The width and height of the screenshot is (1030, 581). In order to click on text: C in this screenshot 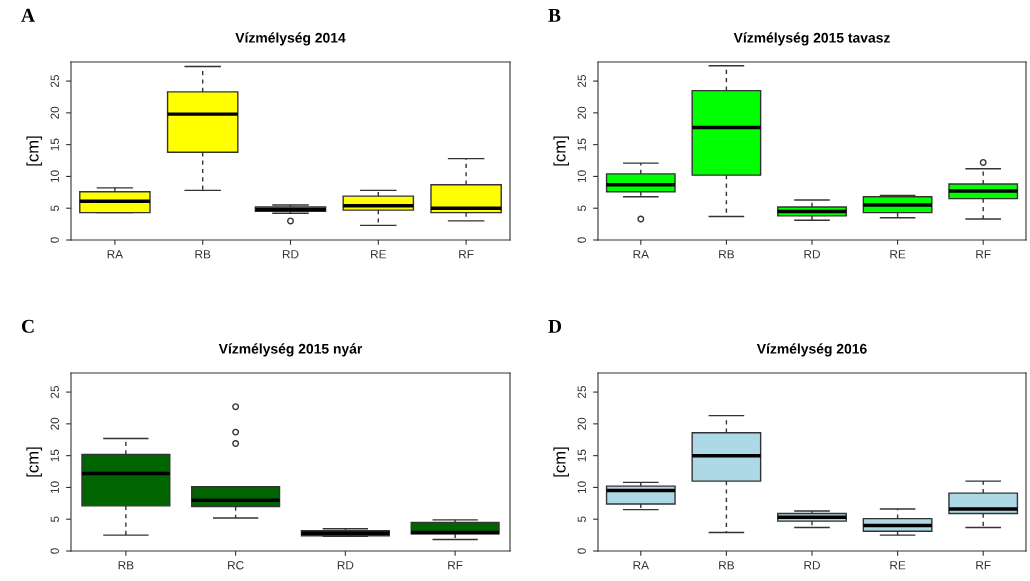, I will do `click(27, 326)`.